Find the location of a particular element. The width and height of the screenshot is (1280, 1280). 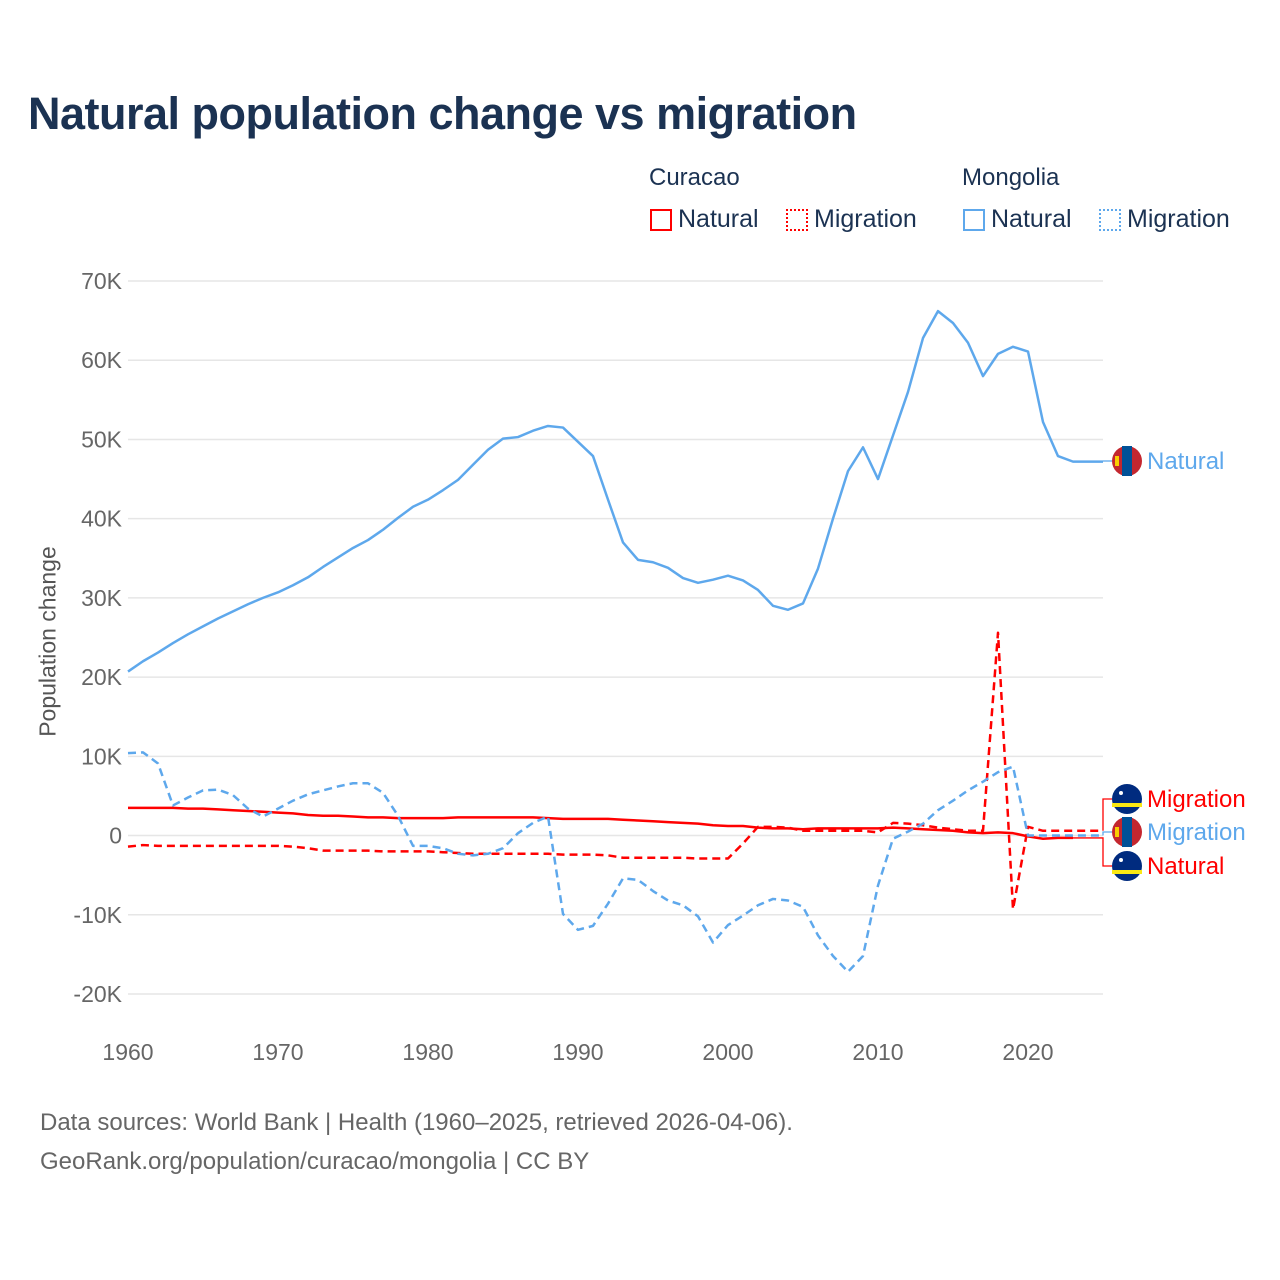

x-tick-label: 1960 is located at coordinates (127, 1052).